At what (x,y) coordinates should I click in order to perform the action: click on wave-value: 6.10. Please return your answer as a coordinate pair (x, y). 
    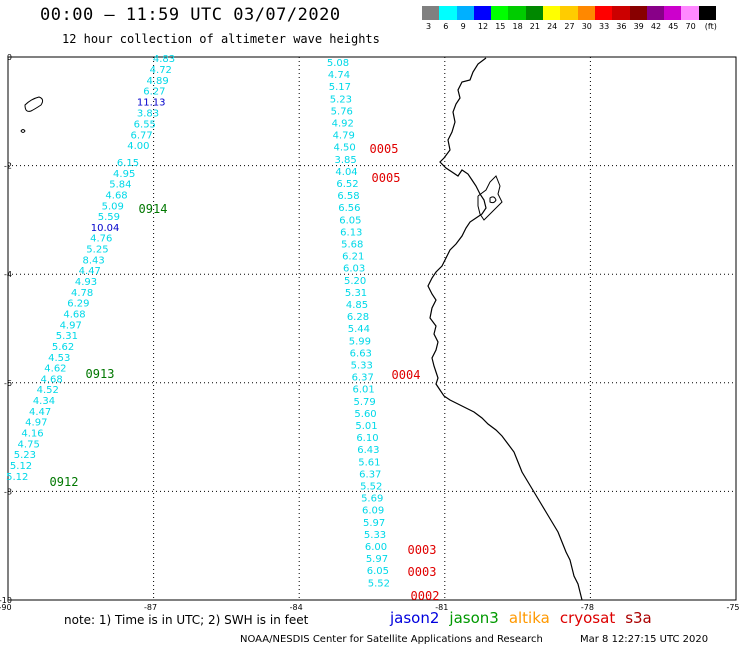
    Looking at the image, I should click on (367, 438).